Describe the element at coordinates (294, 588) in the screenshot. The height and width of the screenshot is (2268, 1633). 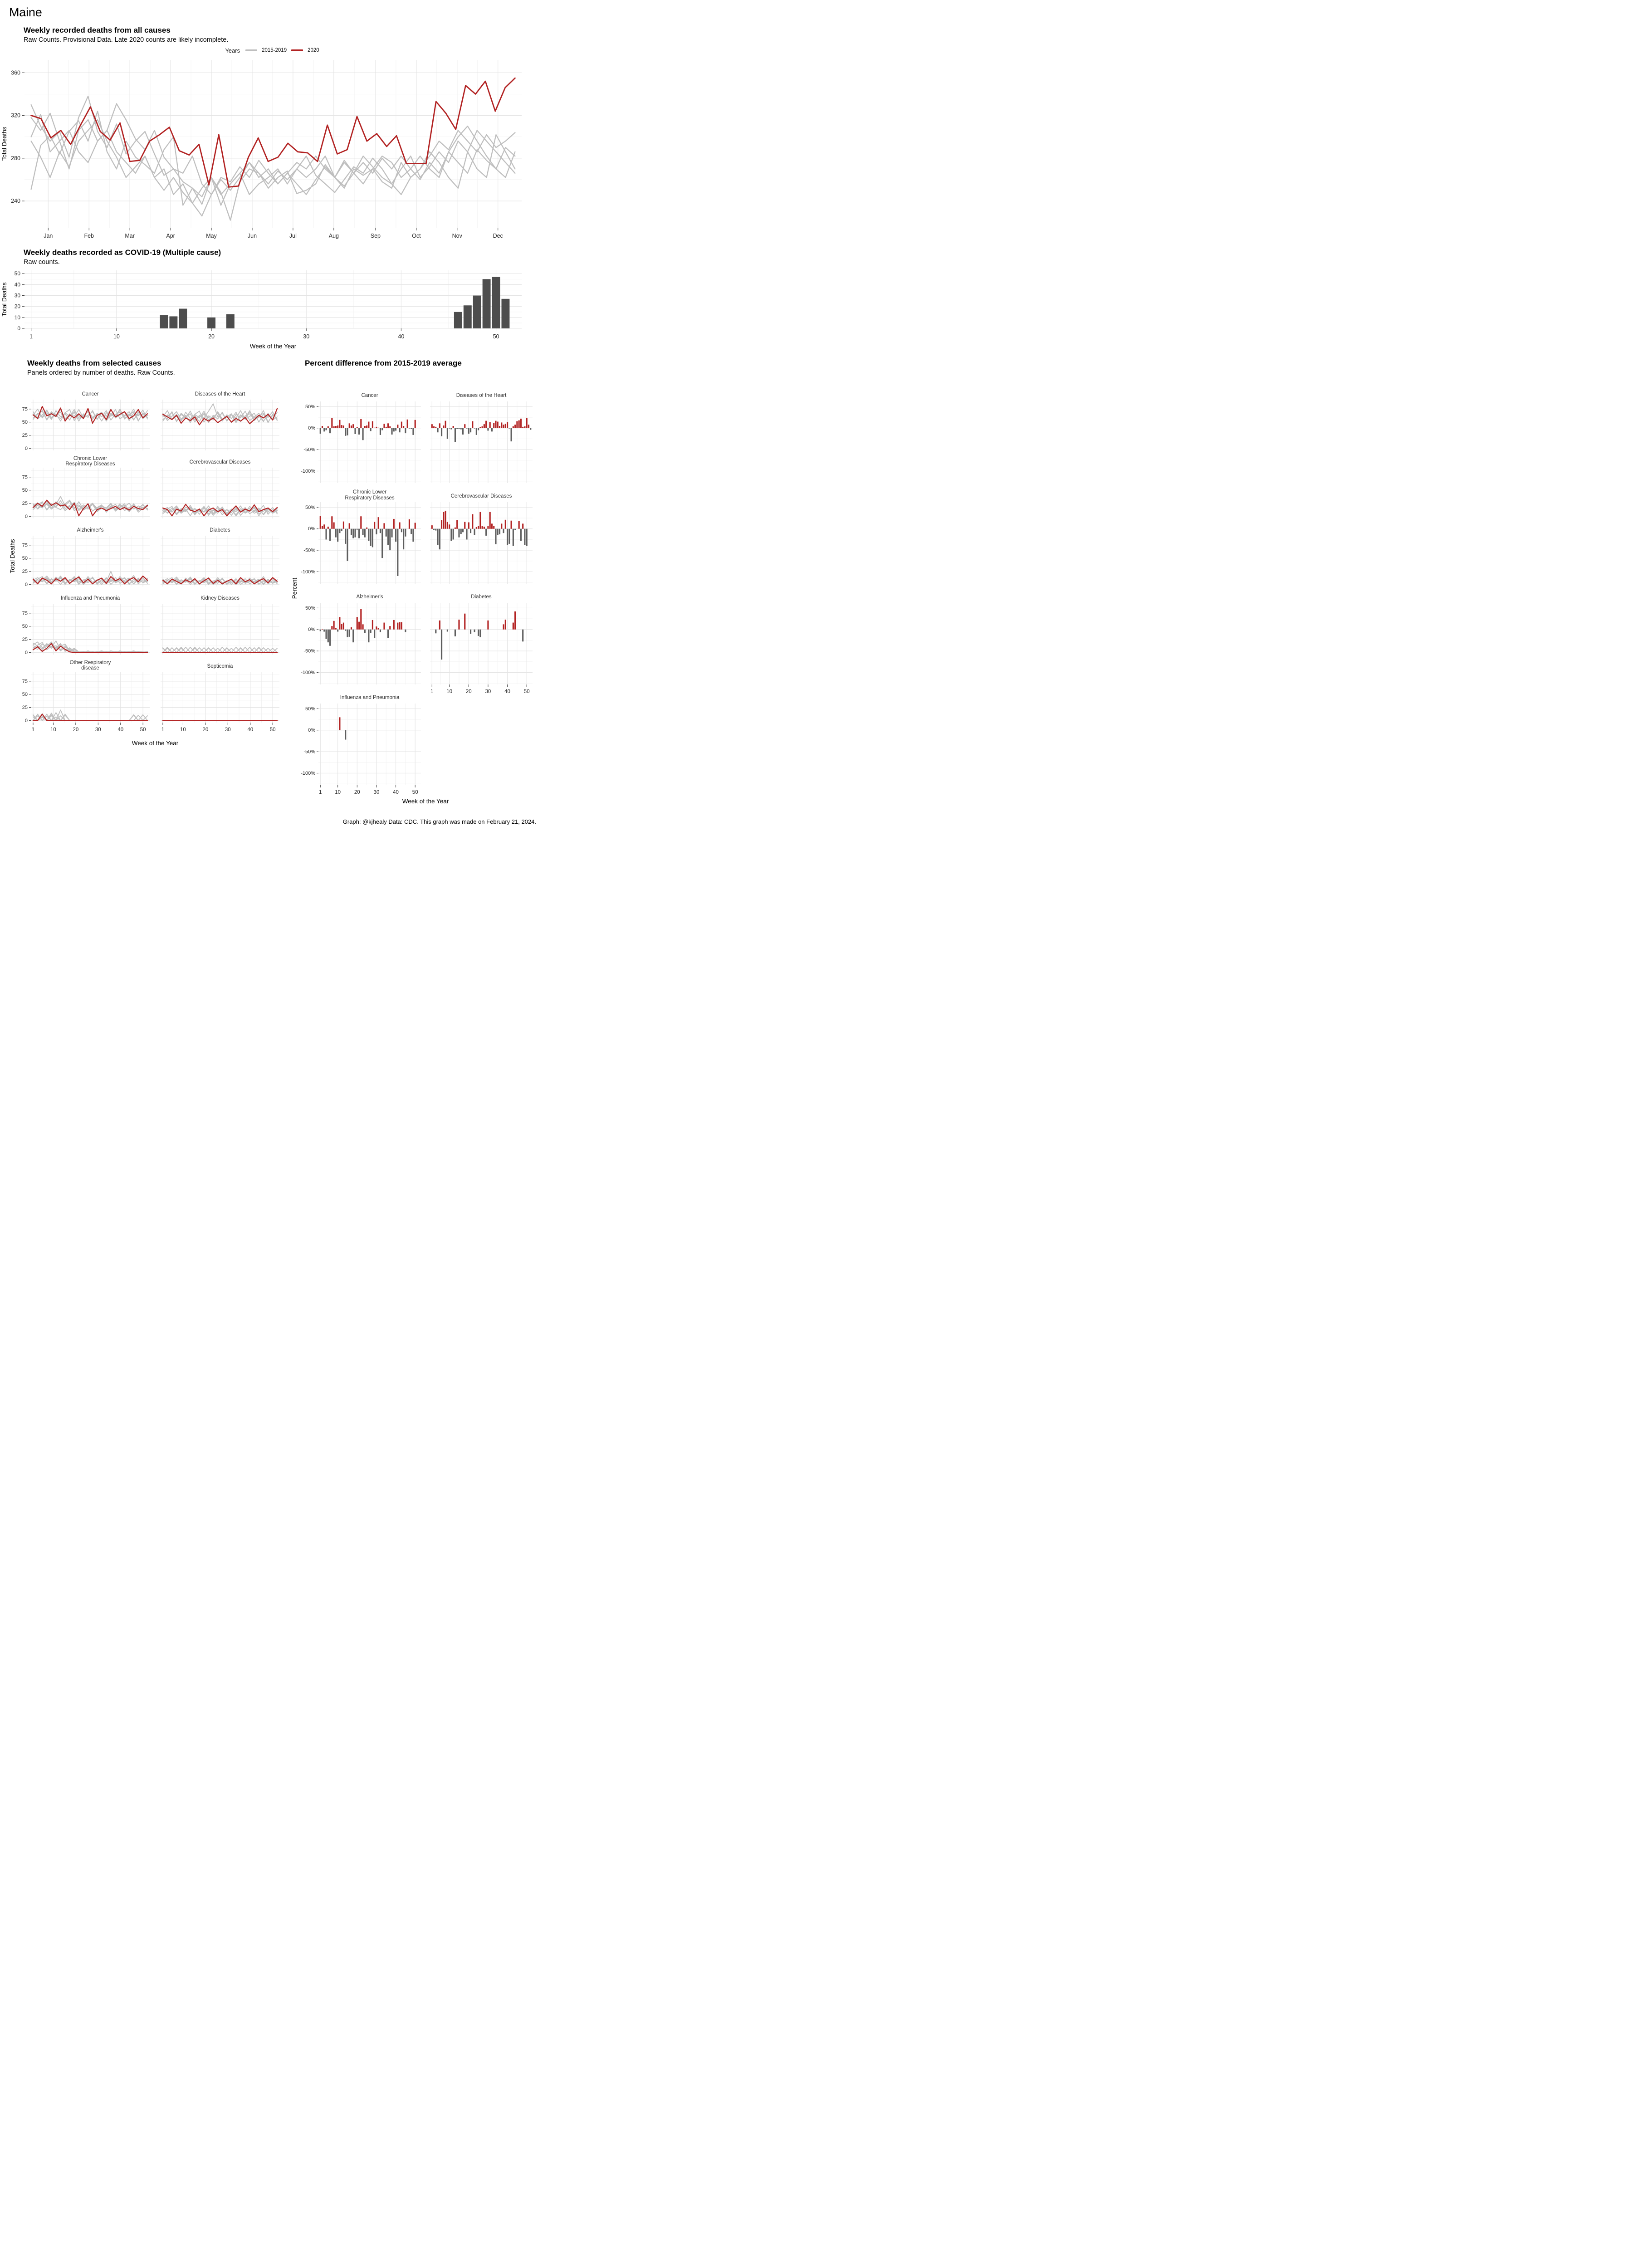
I see `svg-text: Percent` at that location.